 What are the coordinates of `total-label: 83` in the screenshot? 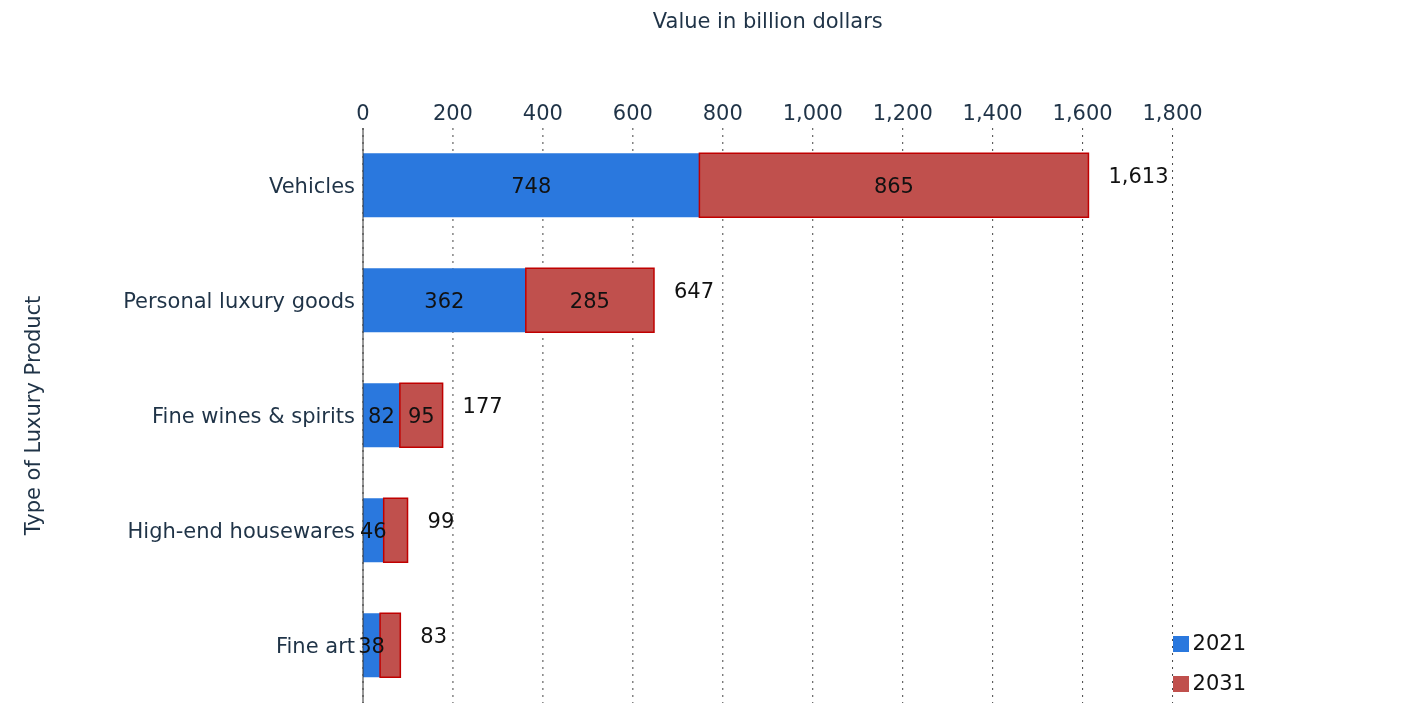 It's located at (434, 636).